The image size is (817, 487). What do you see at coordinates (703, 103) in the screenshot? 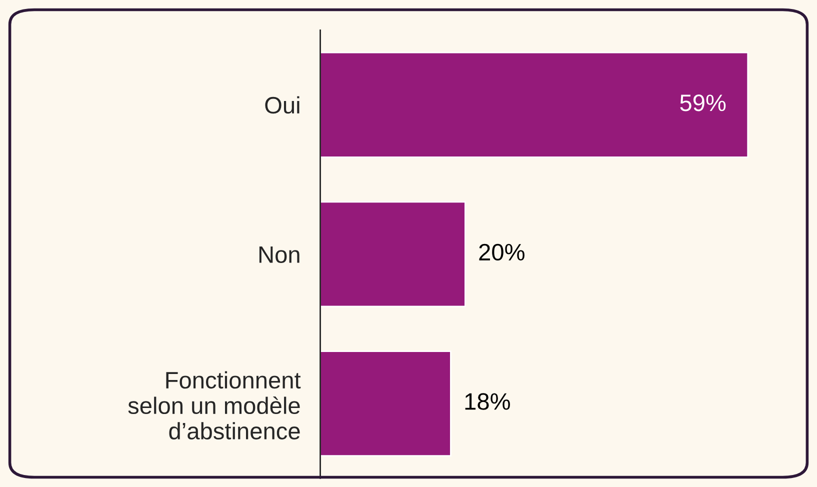
I see `data-label: 59%` at bounding box center [703, 103].